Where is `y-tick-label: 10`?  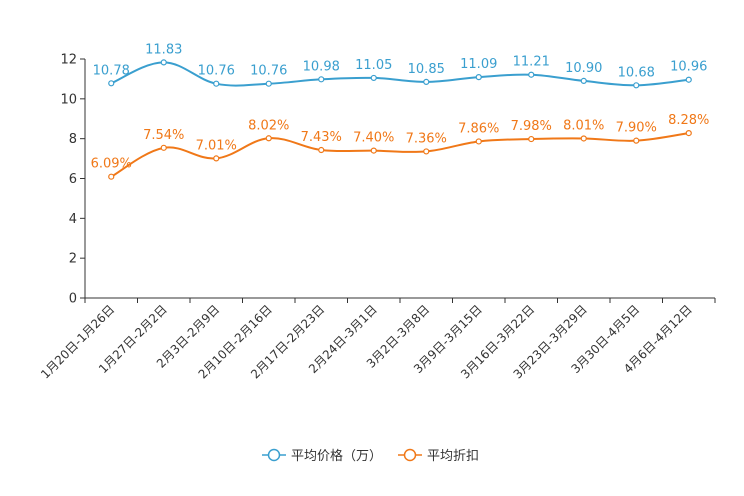 y-tick-label: 10 is located at coordinates (68, 99).